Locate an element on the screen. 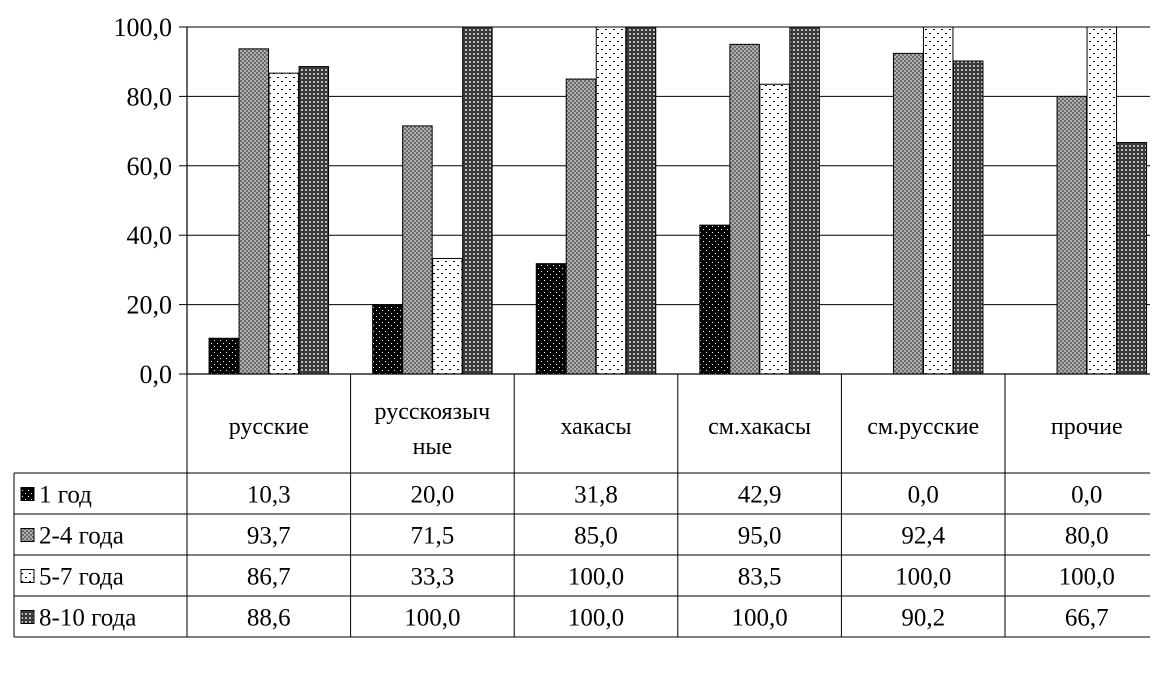 Image resolution: width=1155 pixels, height=677 pixels. data-label: 86,7 is located at coordinates (269, 577).